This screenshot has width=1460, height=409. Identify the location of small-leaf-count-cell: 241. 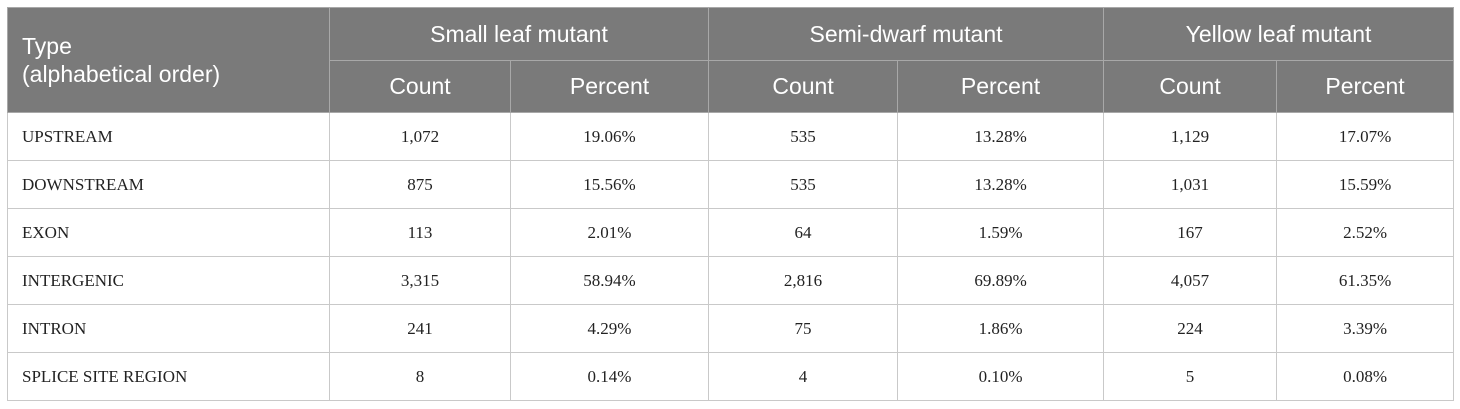
(420, 328).